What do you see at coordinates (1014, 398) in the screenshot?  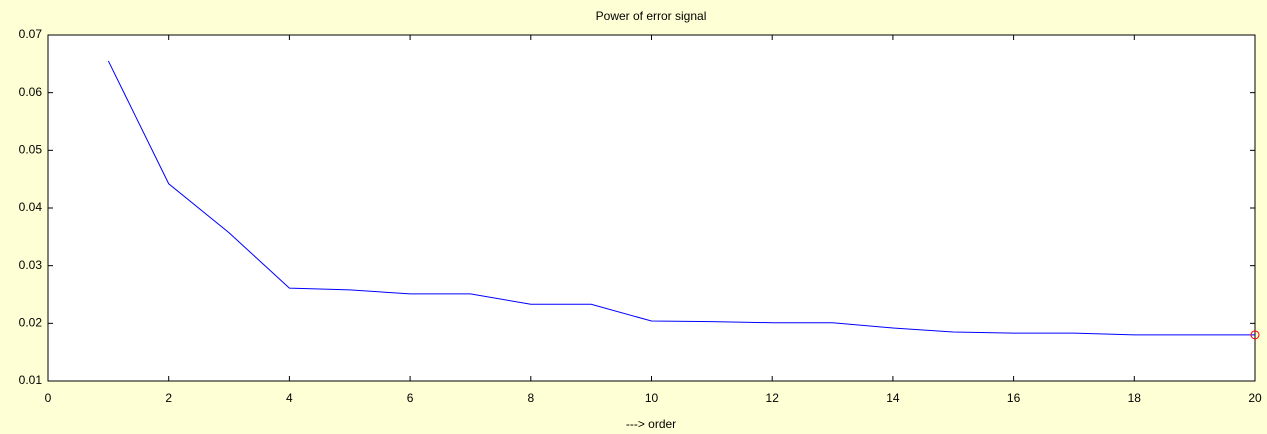 I see `x-tick-label: 16` at bounding box center [1014, 398].